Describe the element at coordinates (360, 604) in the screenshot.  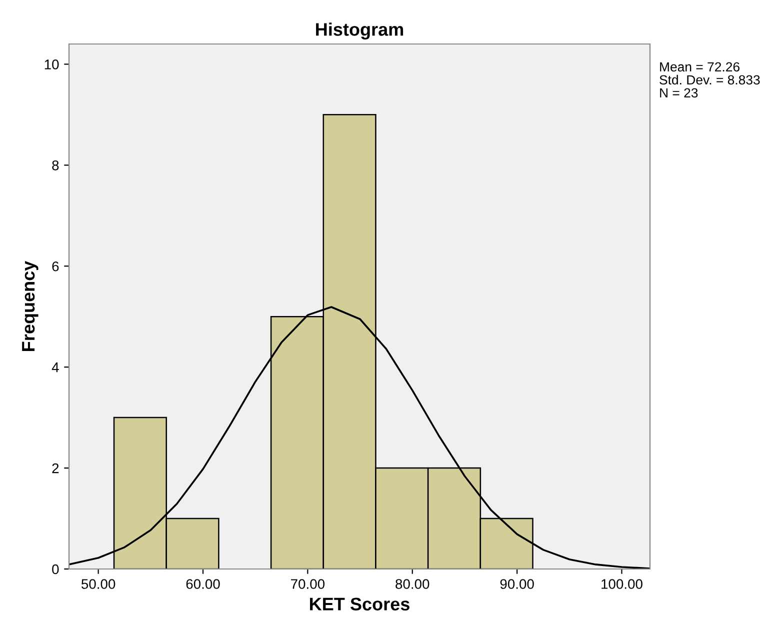
I see `x-axis-title: KET Scores` at that location.